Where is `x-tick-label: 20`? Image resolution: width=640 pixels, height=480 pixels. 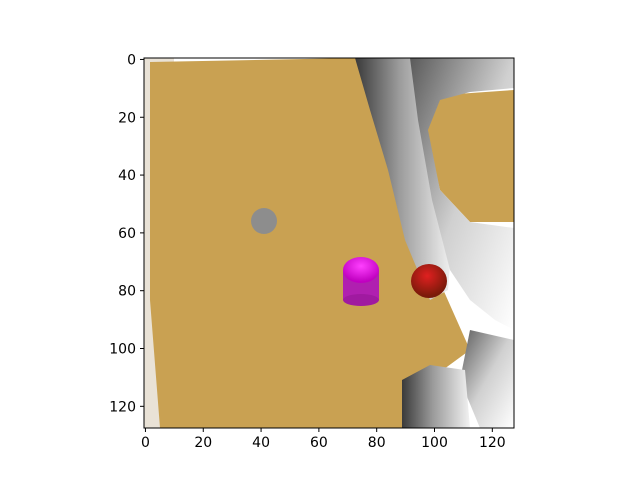
x-tick-label: 20 is located at coordinates (203, 443).